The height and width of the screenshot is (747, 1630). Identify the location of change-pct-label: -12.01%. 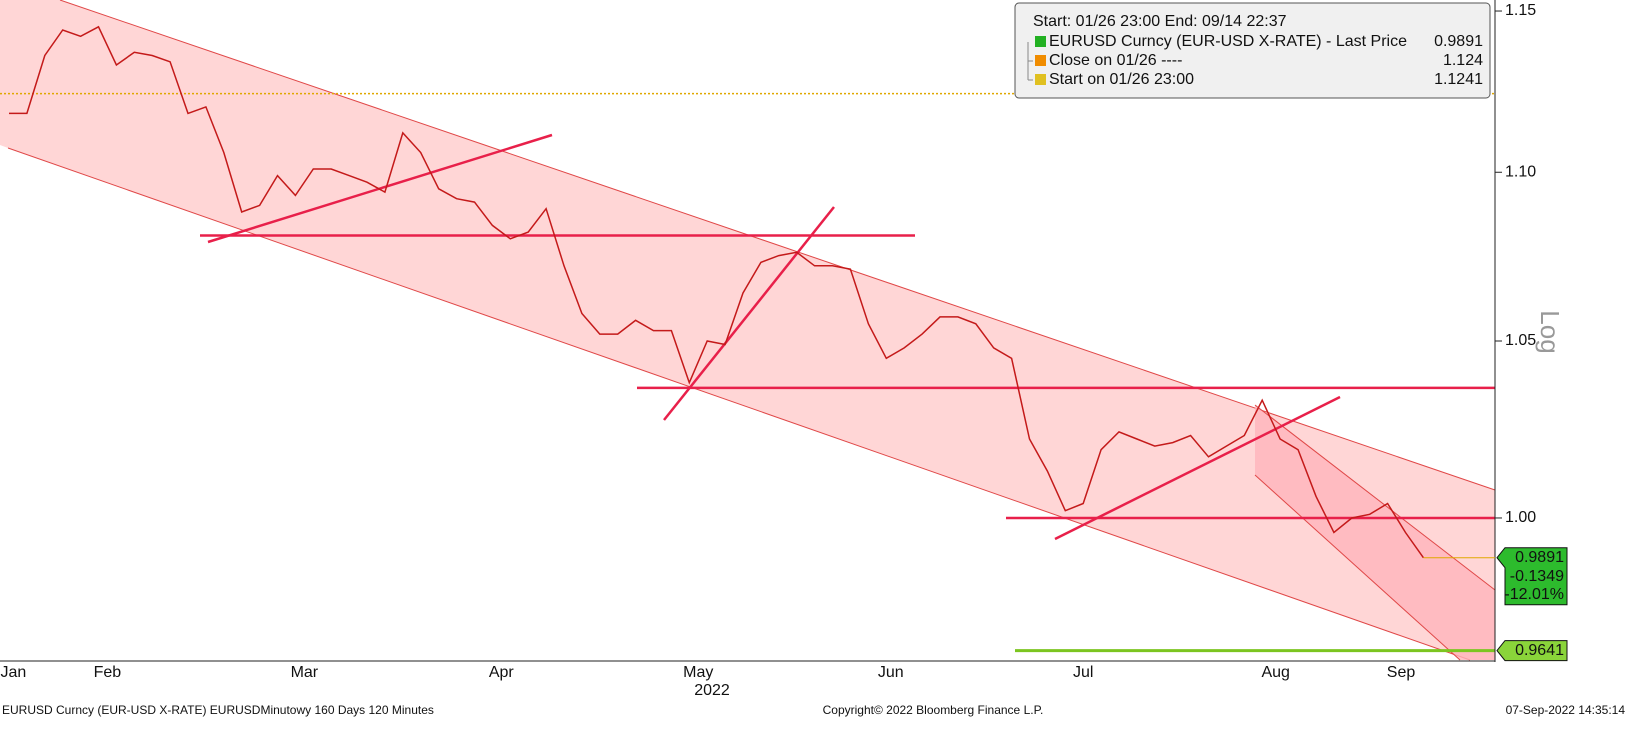
(1534, 594).